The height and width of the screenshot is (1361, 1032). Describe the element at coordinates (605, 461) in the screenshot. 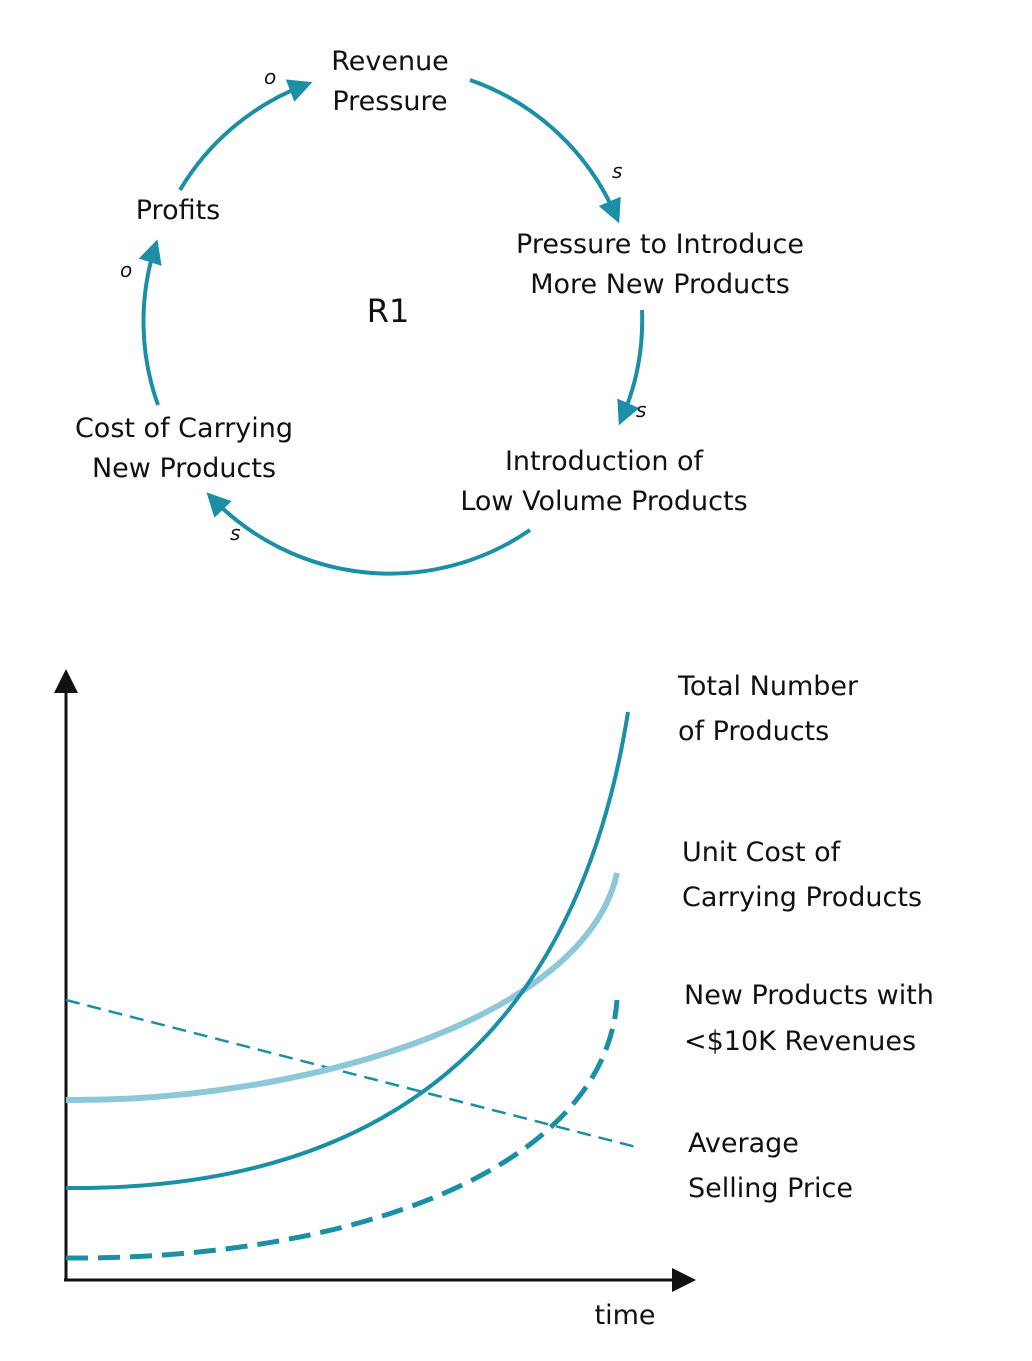

I see `text-line: Introduction of` at that location.